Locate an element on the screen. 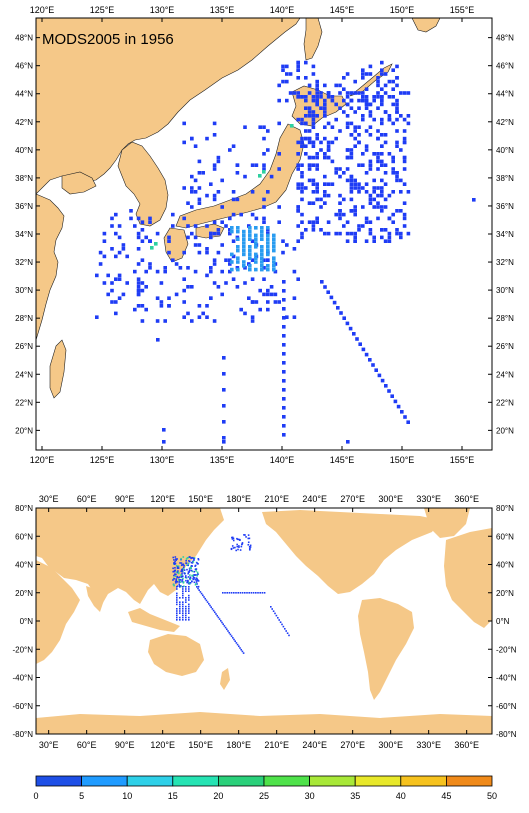 This screenshot has height=813, width=529. top-lon-label-top: 130°E is located at coordinates (162, 10).